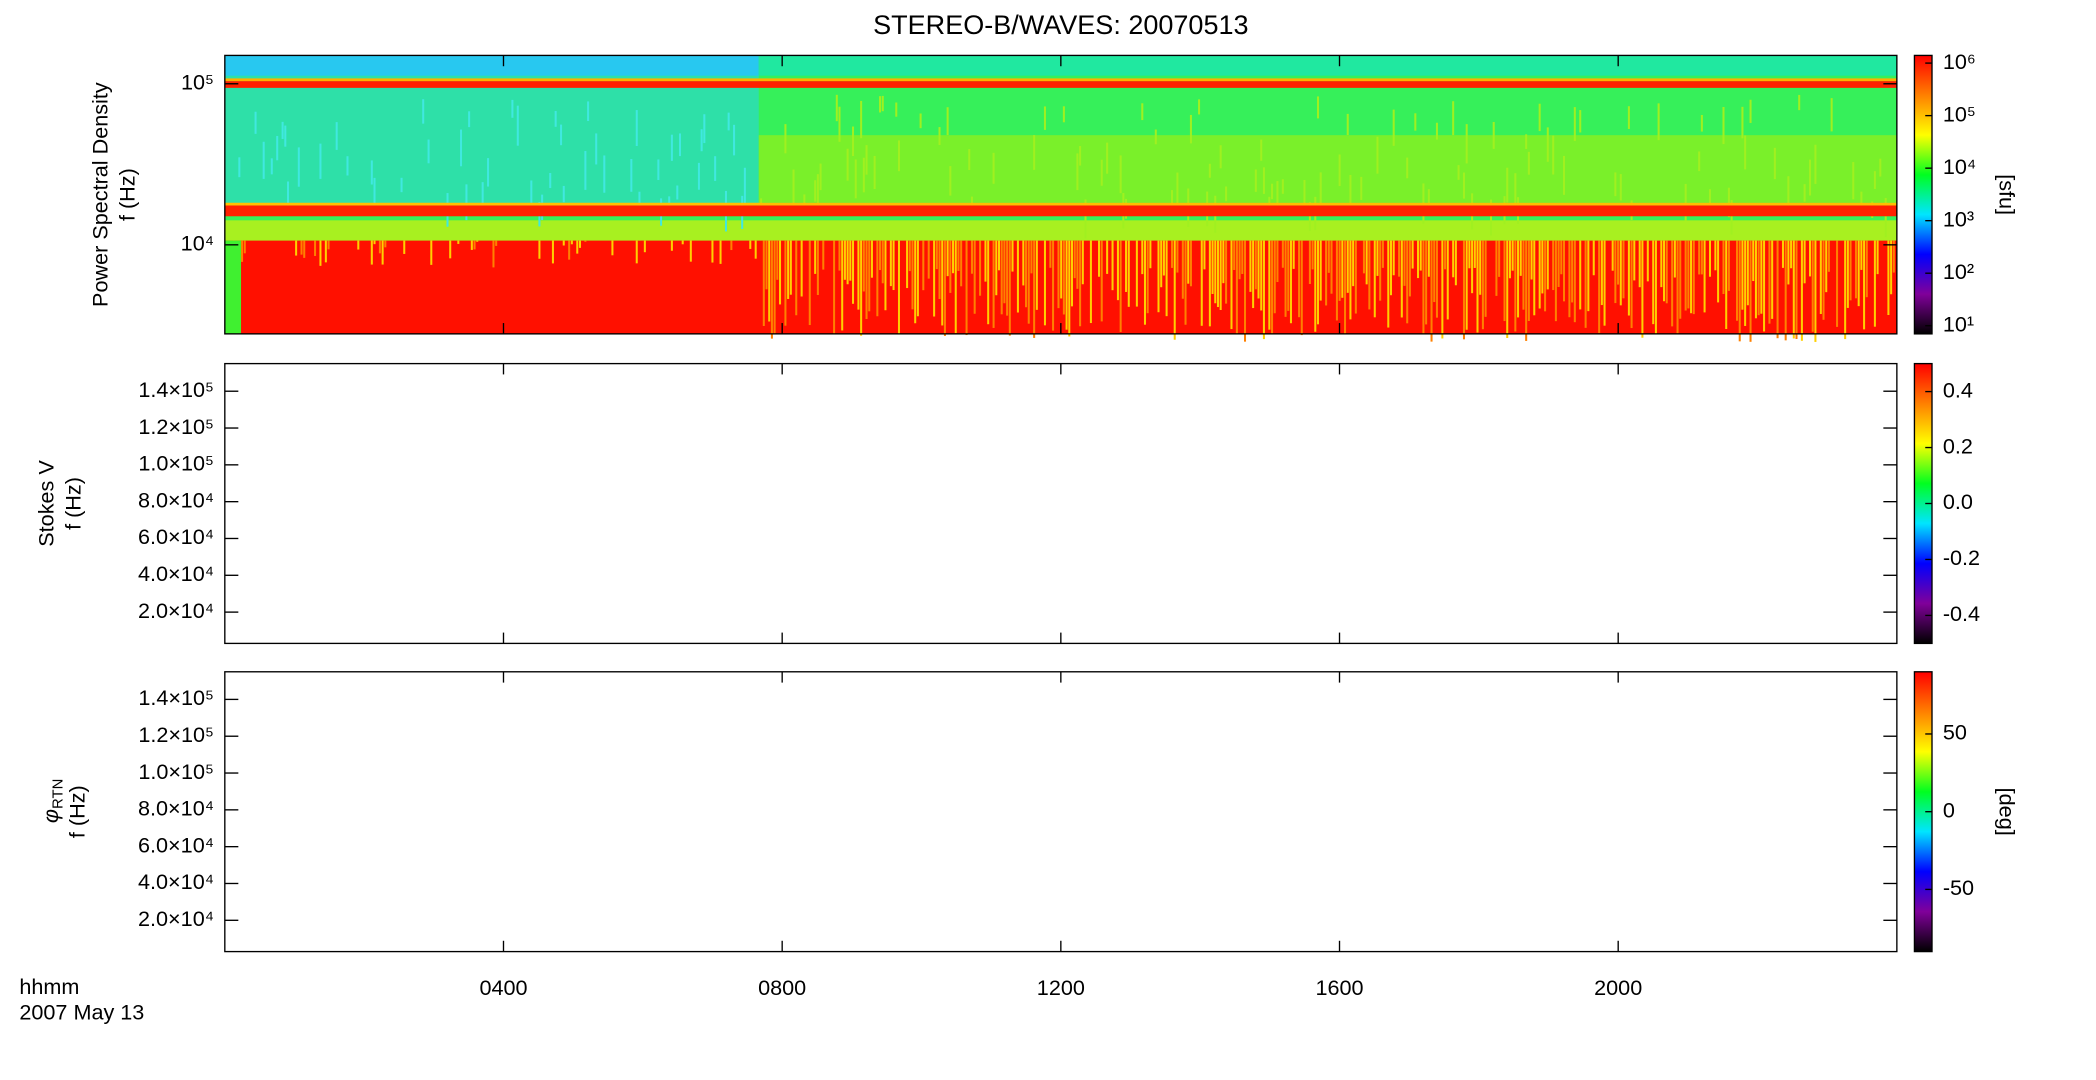  What do you see at coordinates (1958, 389) in the screenshot?
I see `colorbar-tick-label: 0.4` at bounding box center [1958, 389].